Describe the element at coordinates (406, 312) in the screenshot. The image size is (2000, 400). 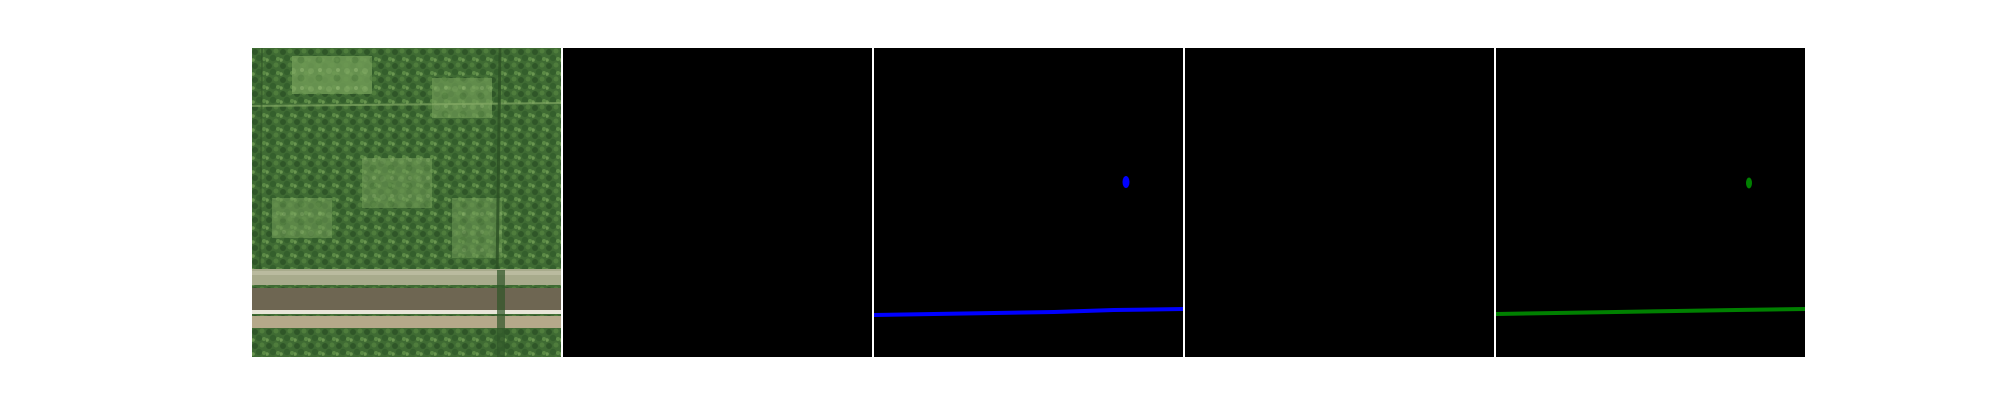
I see `road-edge-line` at that location.